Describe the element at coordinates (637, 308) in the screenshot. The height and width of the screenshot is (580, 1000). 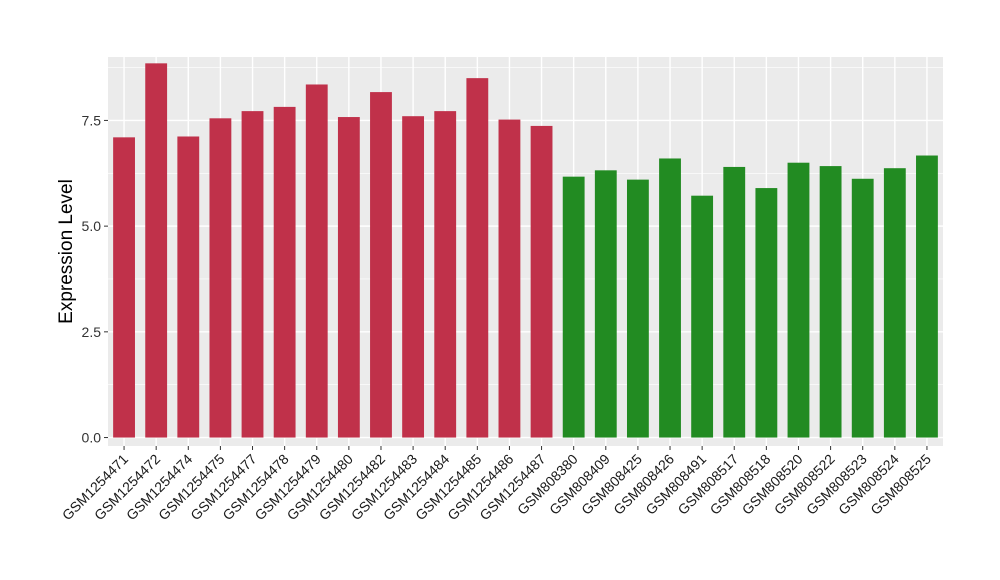
I see `bar-GSM808425` at that location.